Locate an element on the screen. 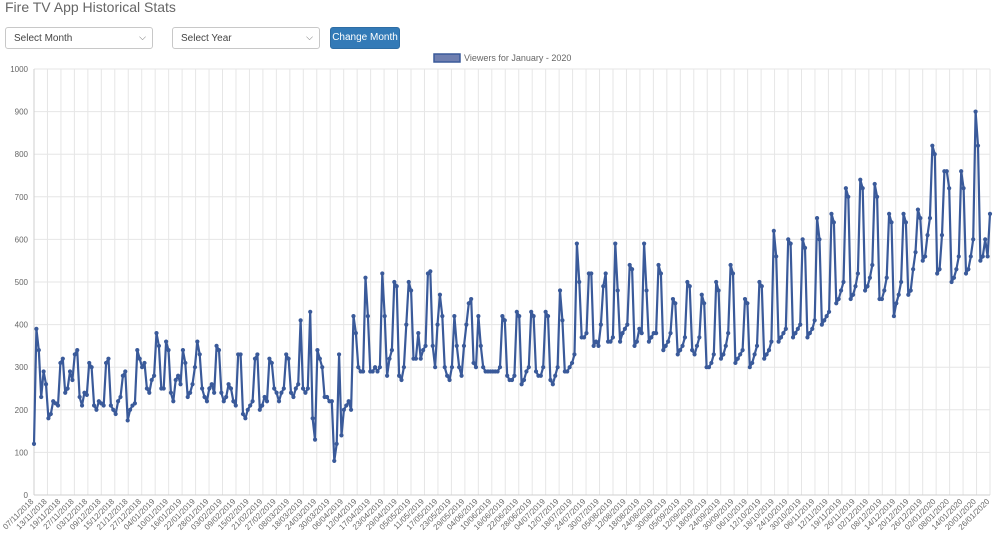 The height and width of the screenshot is (542, 1000). change-month-button: Change Month is located at coordinates (365, 38).